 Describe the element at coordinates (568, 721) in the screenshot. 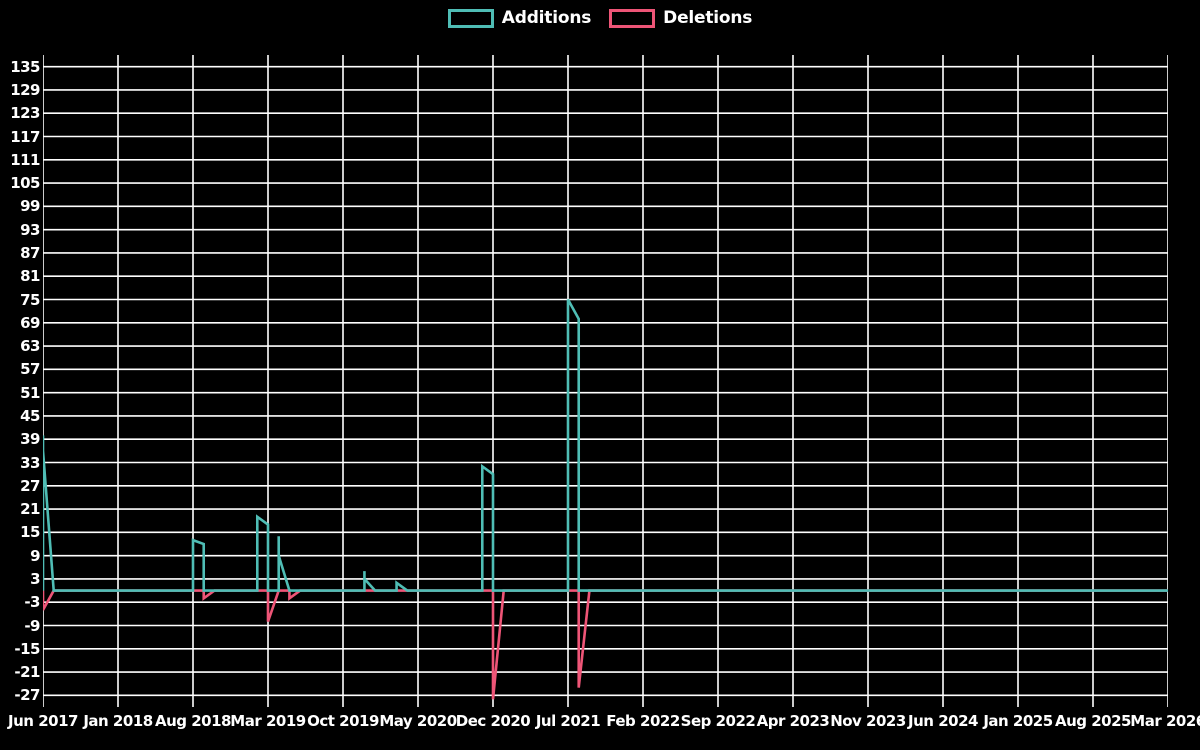

I see `x-axis-tick-label: Jul 2021` at that location.